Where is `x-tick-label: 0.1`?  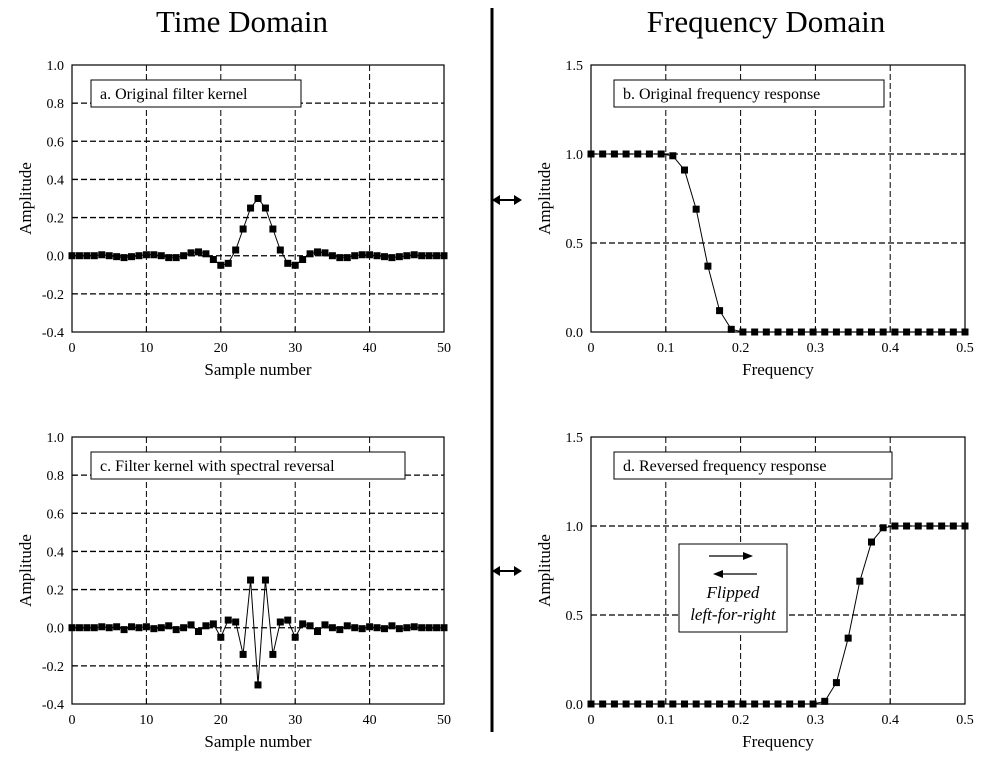
x-tick-label: 0.1 is located at coordinates (666, 348).